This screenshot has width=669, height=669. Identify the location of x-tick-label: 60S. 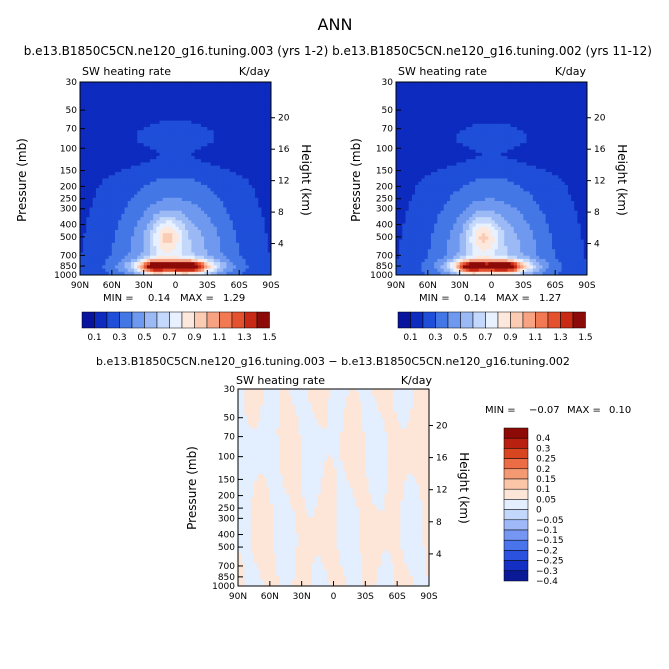
(239, 286).